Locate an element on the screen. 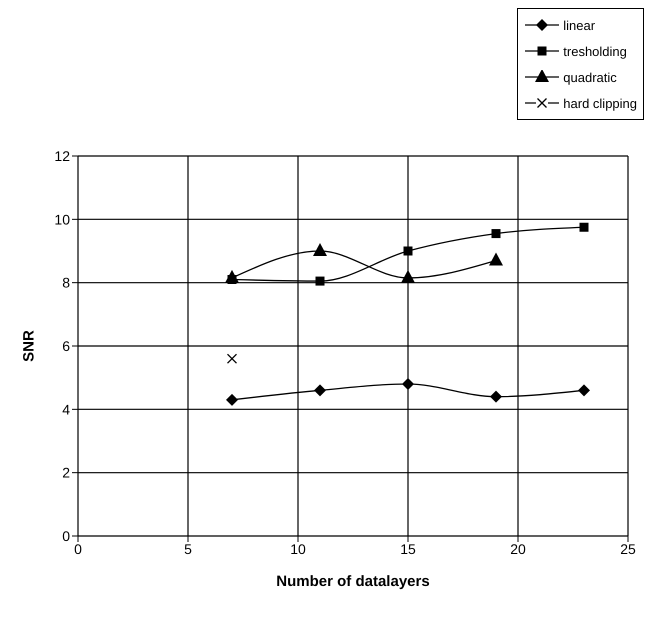 This screenshot has width=668, height=620. legend-label: quadratic is located at coordinates (590, 77).